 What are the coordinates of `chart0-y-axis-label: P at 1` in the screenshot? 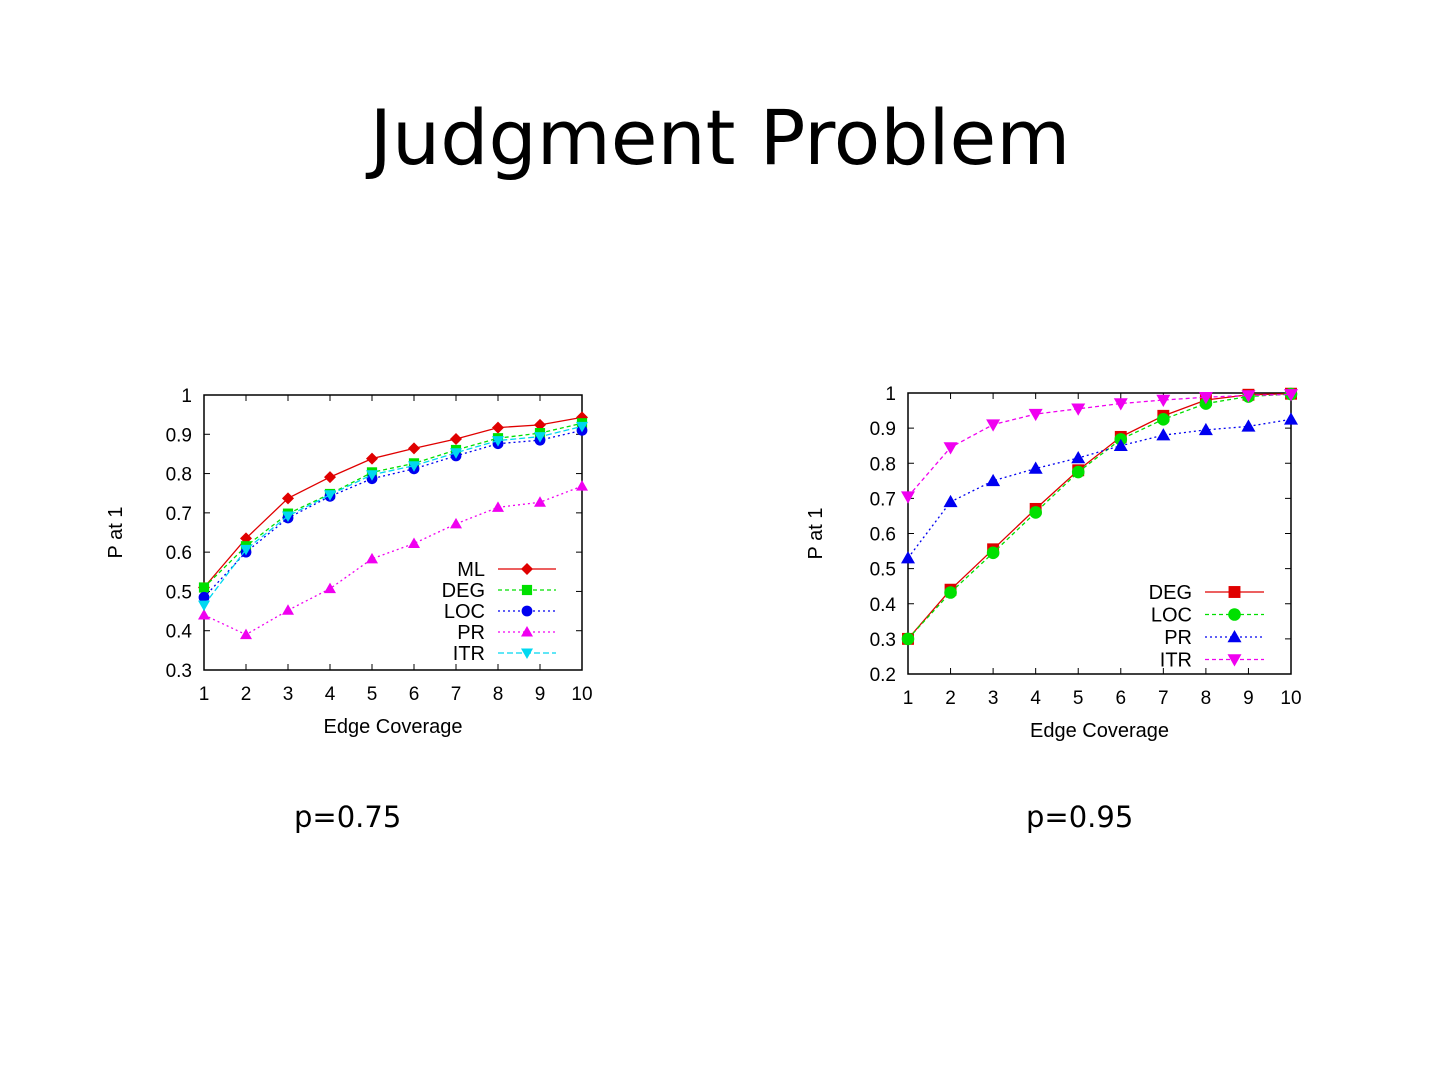 It's located at (116, 533).